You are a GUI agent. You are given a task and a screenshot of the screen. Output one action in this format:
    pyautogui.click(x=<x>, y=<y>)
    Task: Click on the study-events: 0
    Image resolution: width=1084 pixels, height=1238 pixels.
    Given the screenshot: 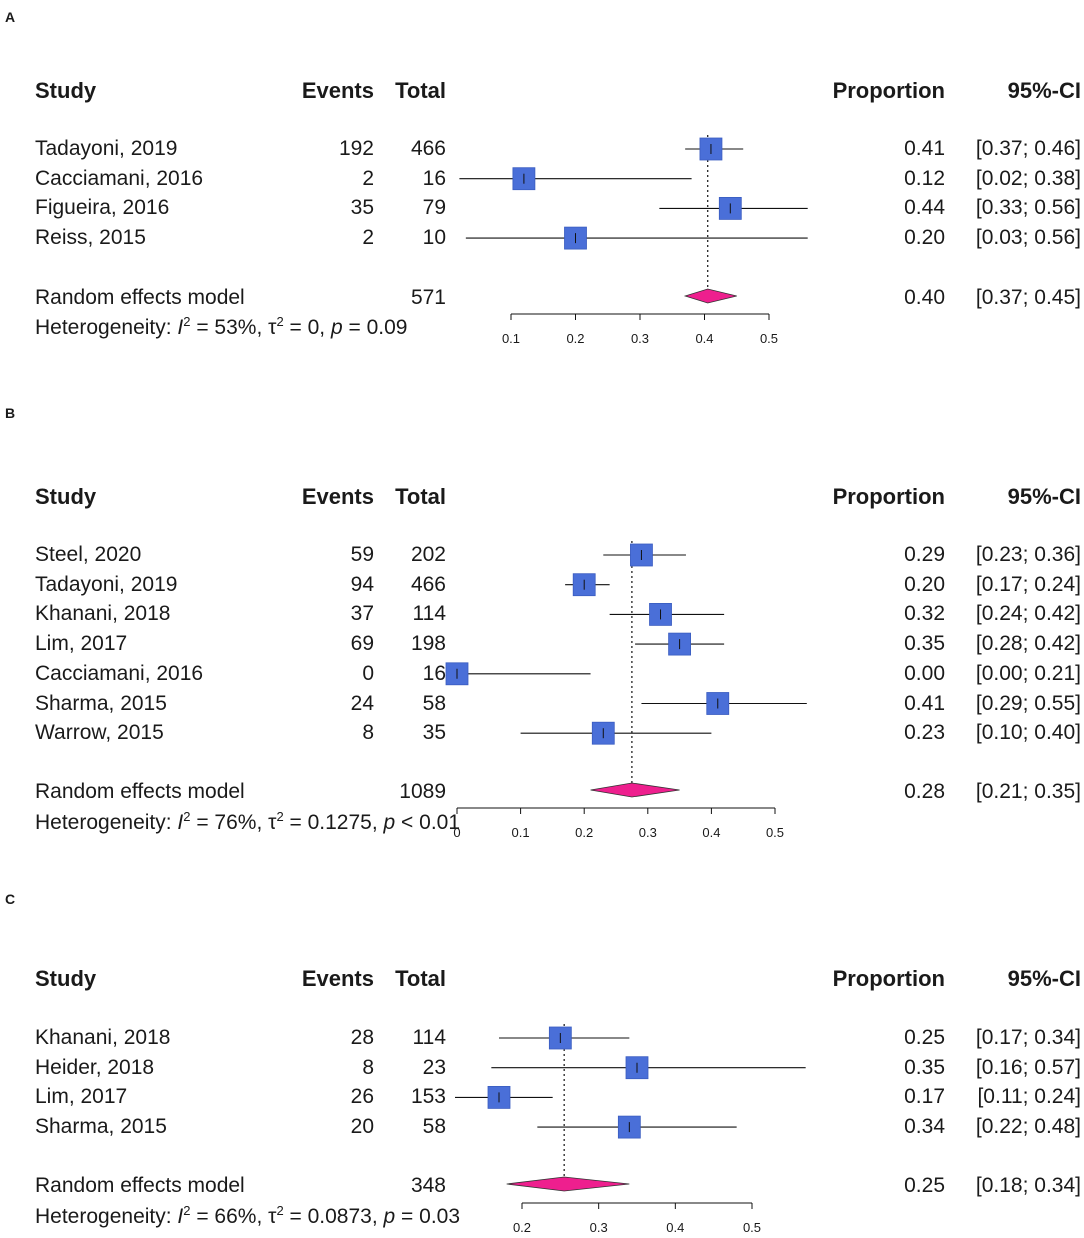 What is the action you would take?
    pyautogui.click(x=368, y=673)
    